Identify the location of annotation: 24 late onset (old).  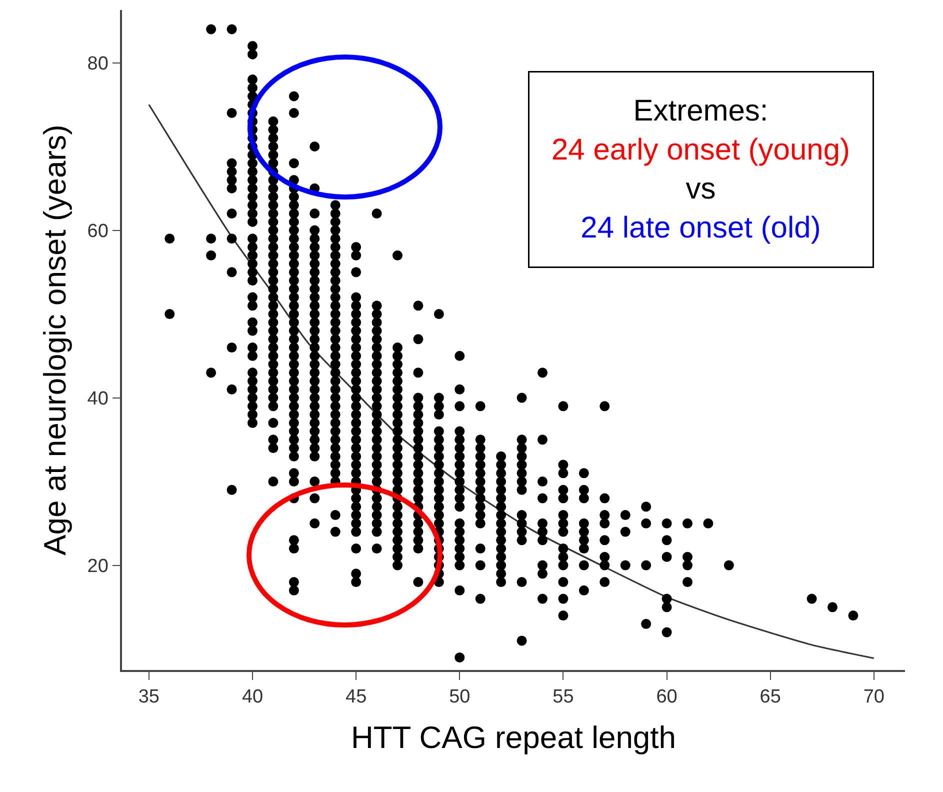
(700, 228).